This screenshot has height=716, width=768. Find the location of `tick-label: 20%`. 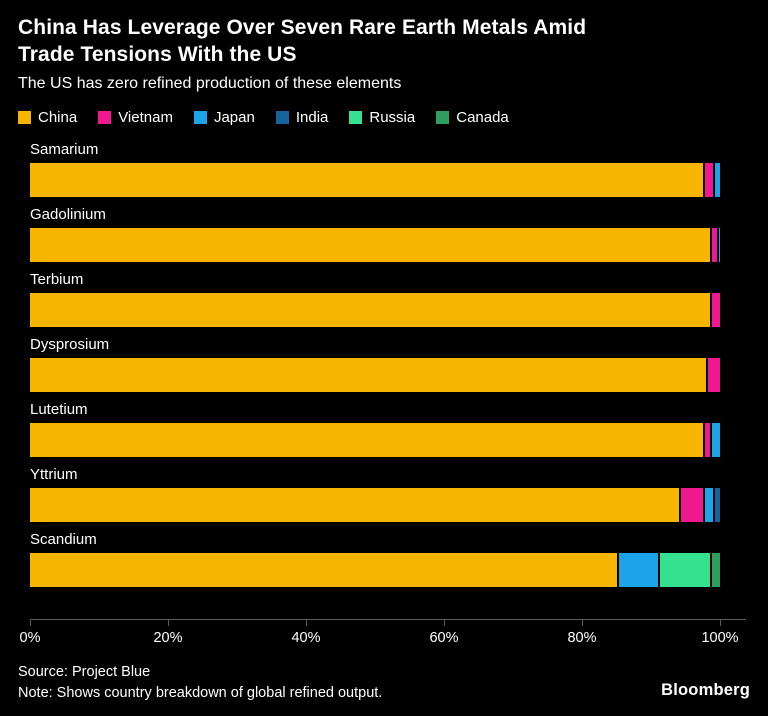

tick-label: 20% is located at coordinates (168, 637).